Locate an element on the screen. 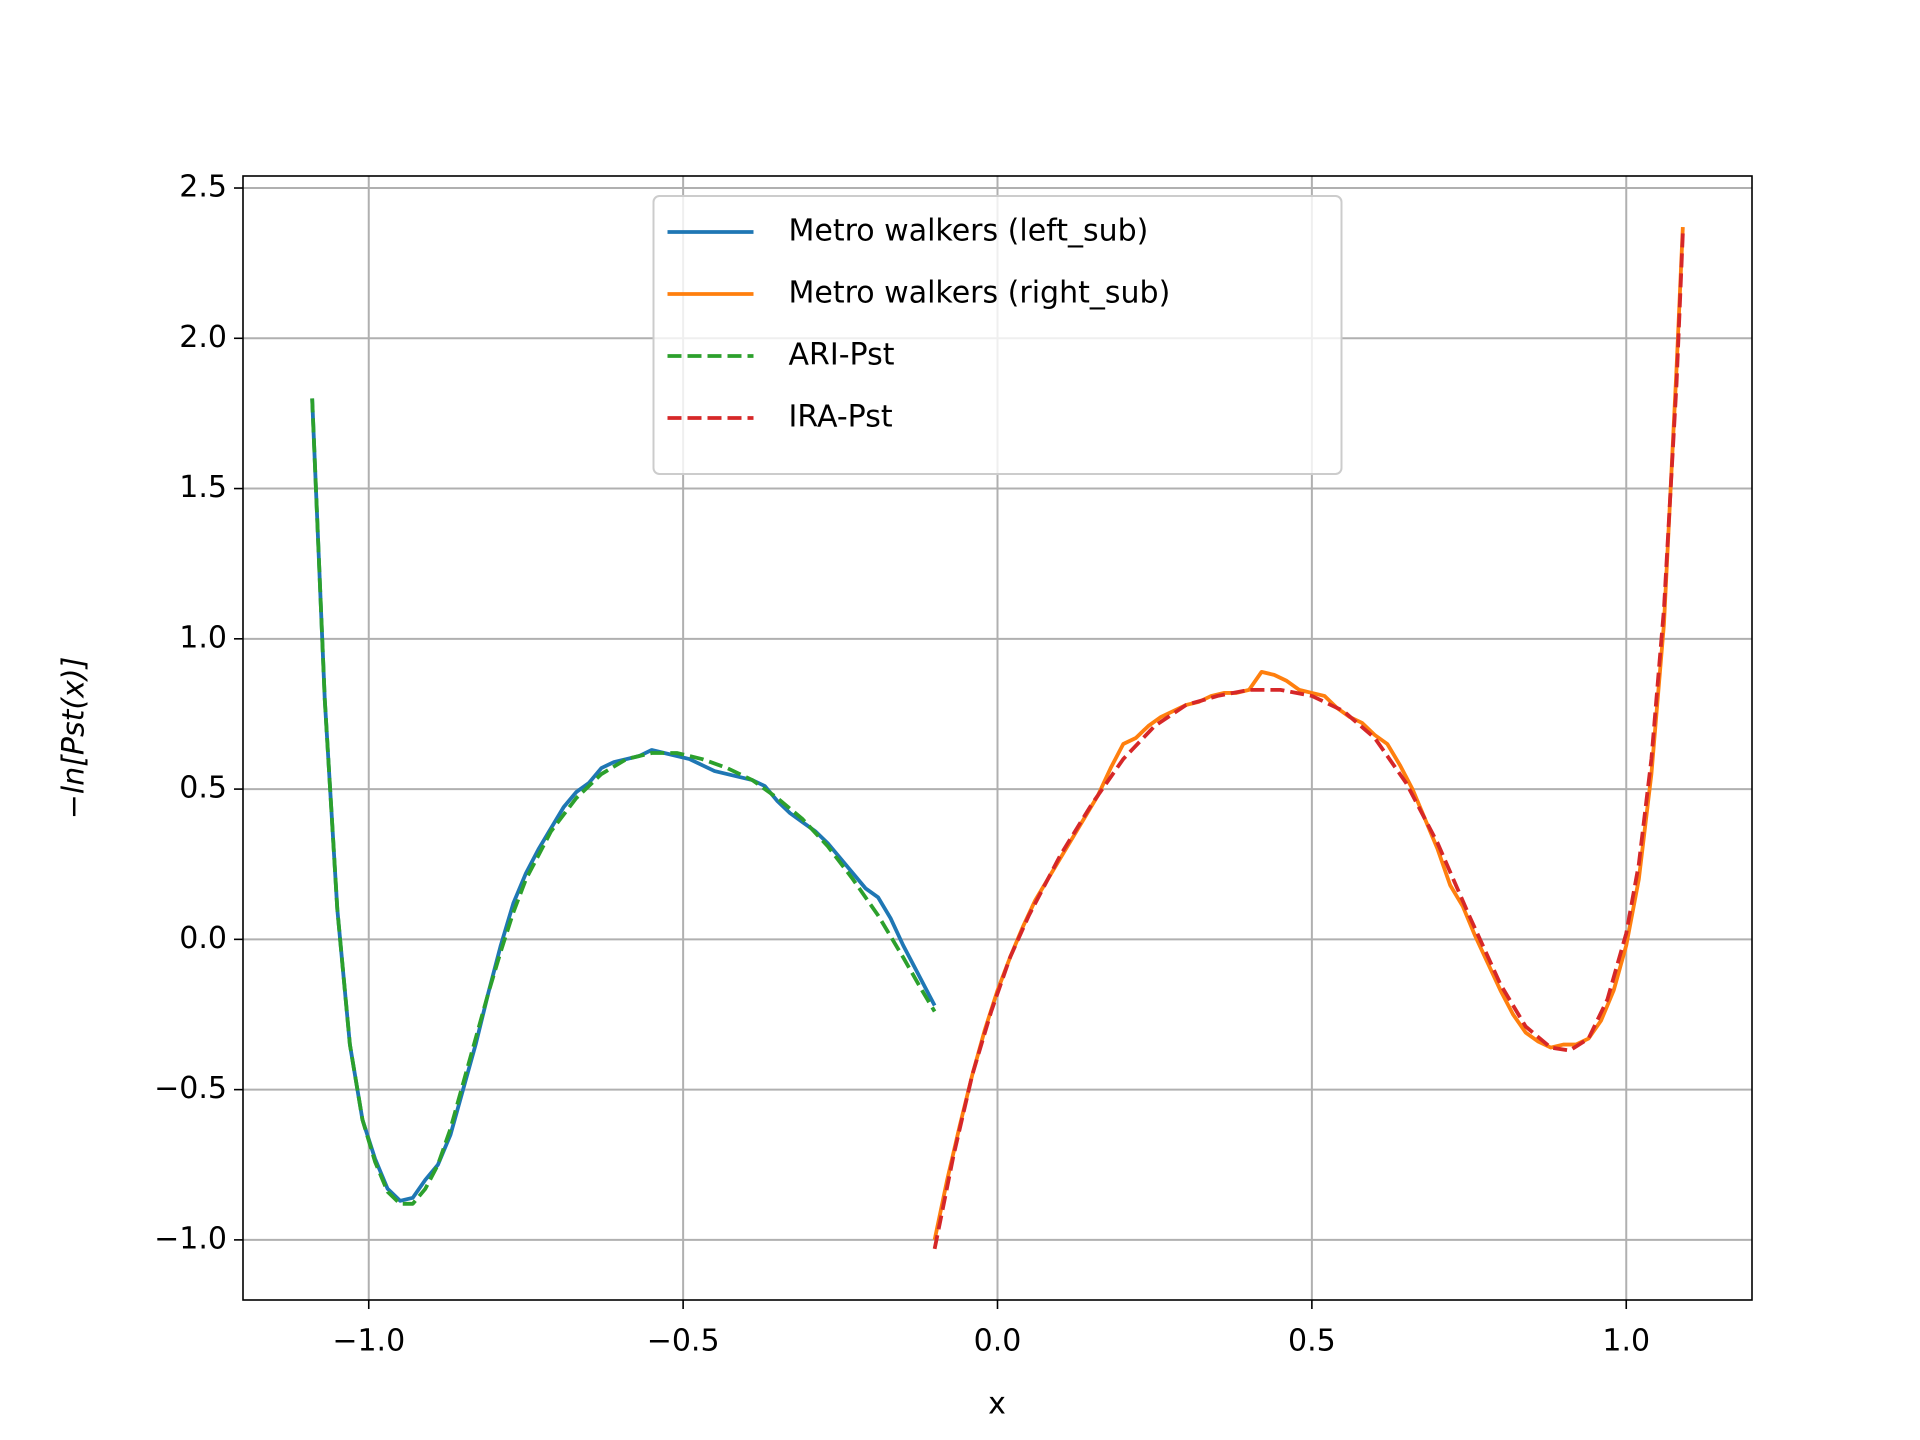  x-tick-label: 0.5 is located at coordinates (1312, 1341).